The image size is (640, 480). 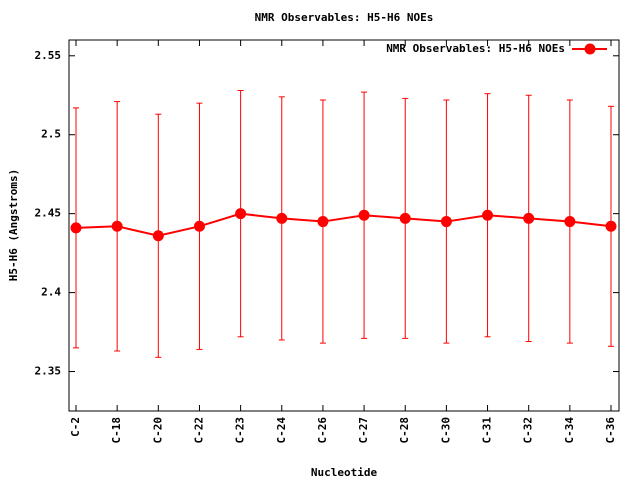 I want to click on y-tick-label: 2.5, so click(x=51, y=134).